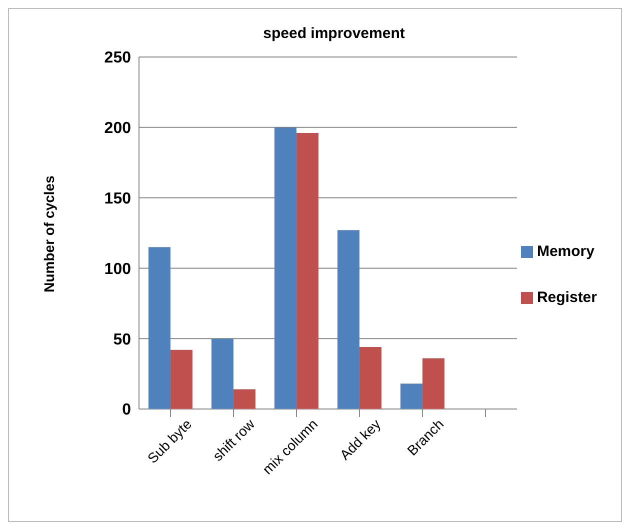 Image resolution: width=630 pixels, height=532 pixels. I want to click on x-tick-label: Sub byte, so click(169, 441).